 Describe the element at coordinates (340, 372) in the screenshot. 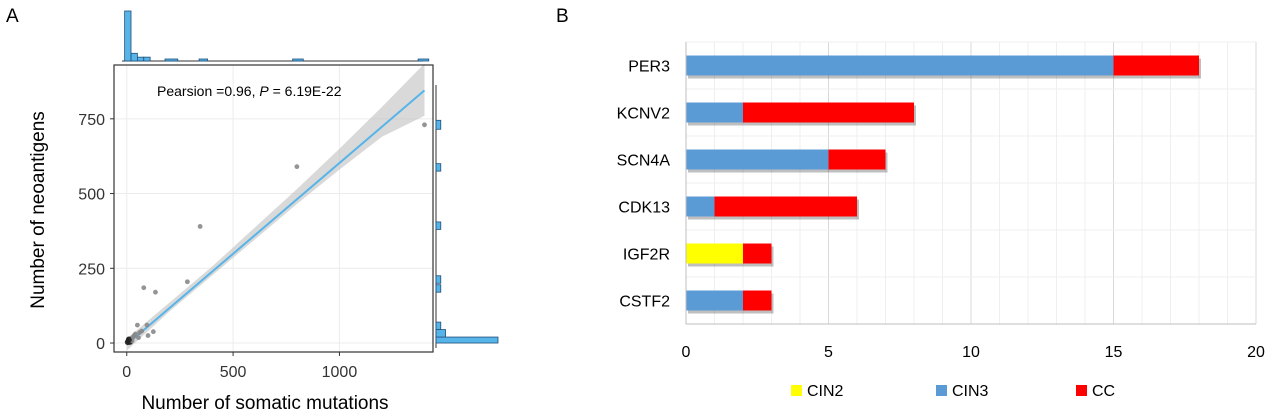

I see `x-tick-label: 1000` at that location.